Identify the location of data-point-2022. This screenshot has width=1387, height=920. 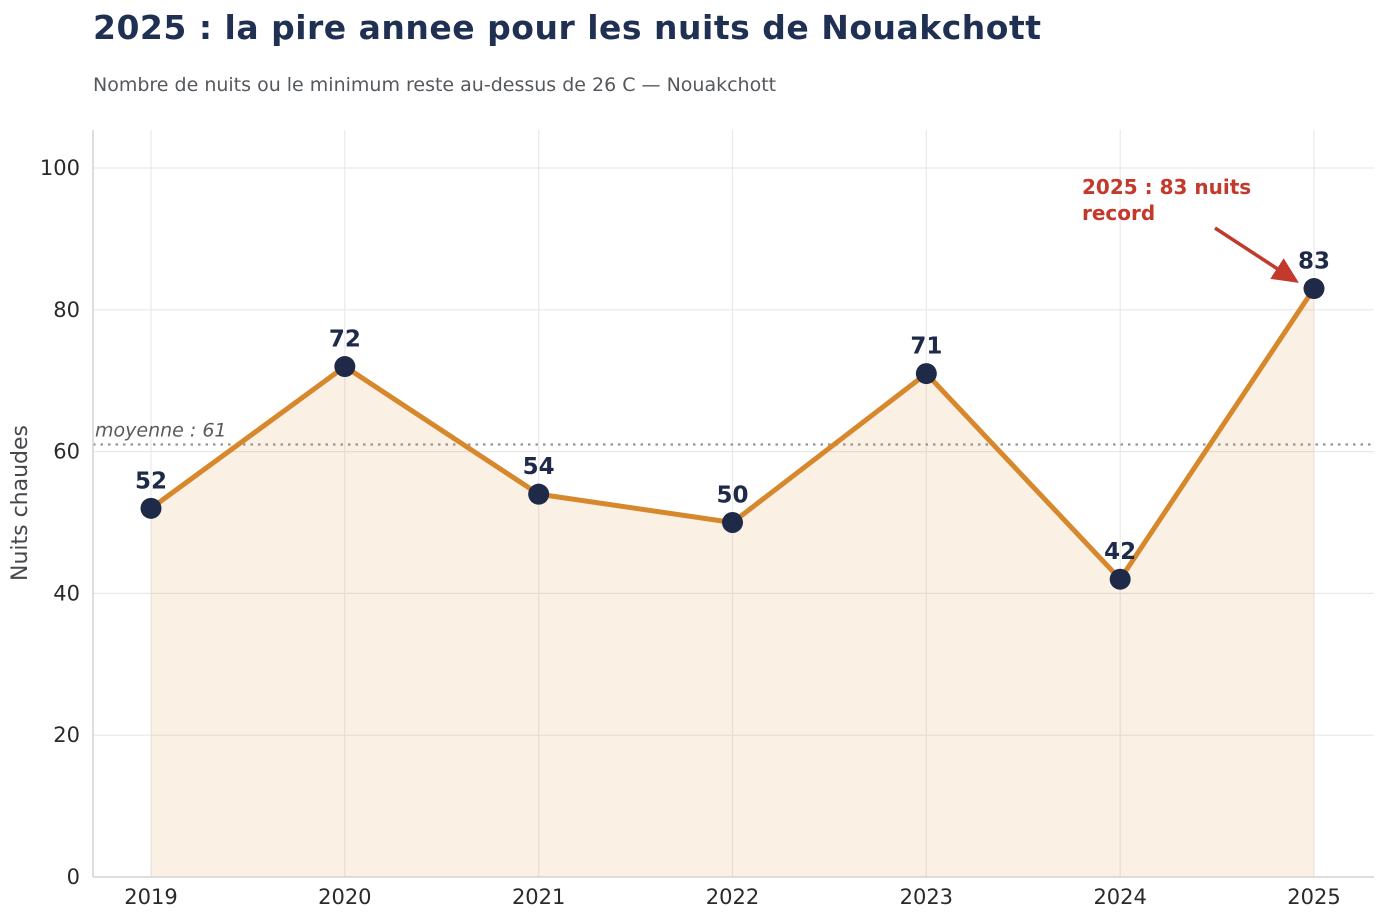
(732, 522).